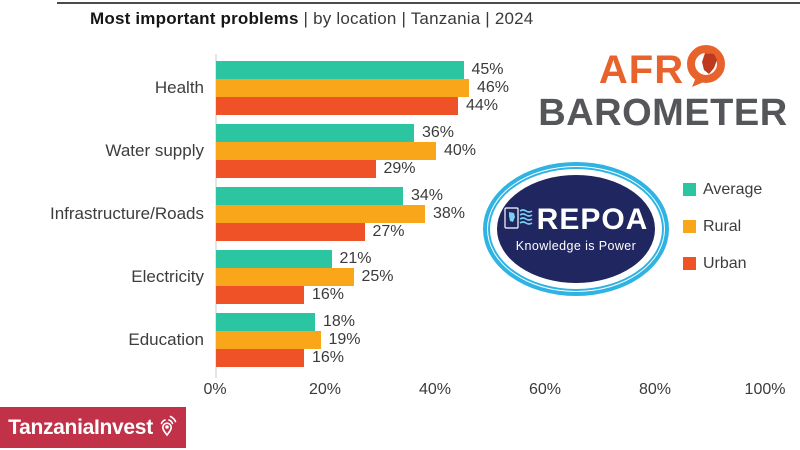  Describe the element at coordinates (493, 87) in the screenshot. I see `bar-value-label: 46%` at that location.